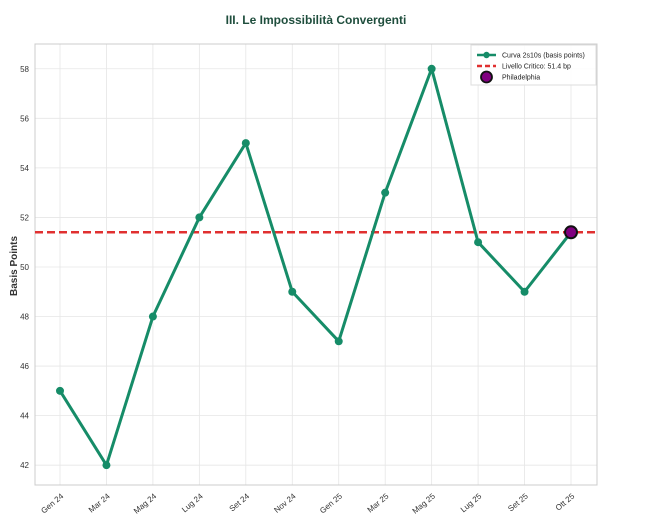 The image size is (663, 518). What do you see at coordinates (14, 266) in the screenshot?
I see `y-axis-label: Basis Points` at bounding box center [14, 266].